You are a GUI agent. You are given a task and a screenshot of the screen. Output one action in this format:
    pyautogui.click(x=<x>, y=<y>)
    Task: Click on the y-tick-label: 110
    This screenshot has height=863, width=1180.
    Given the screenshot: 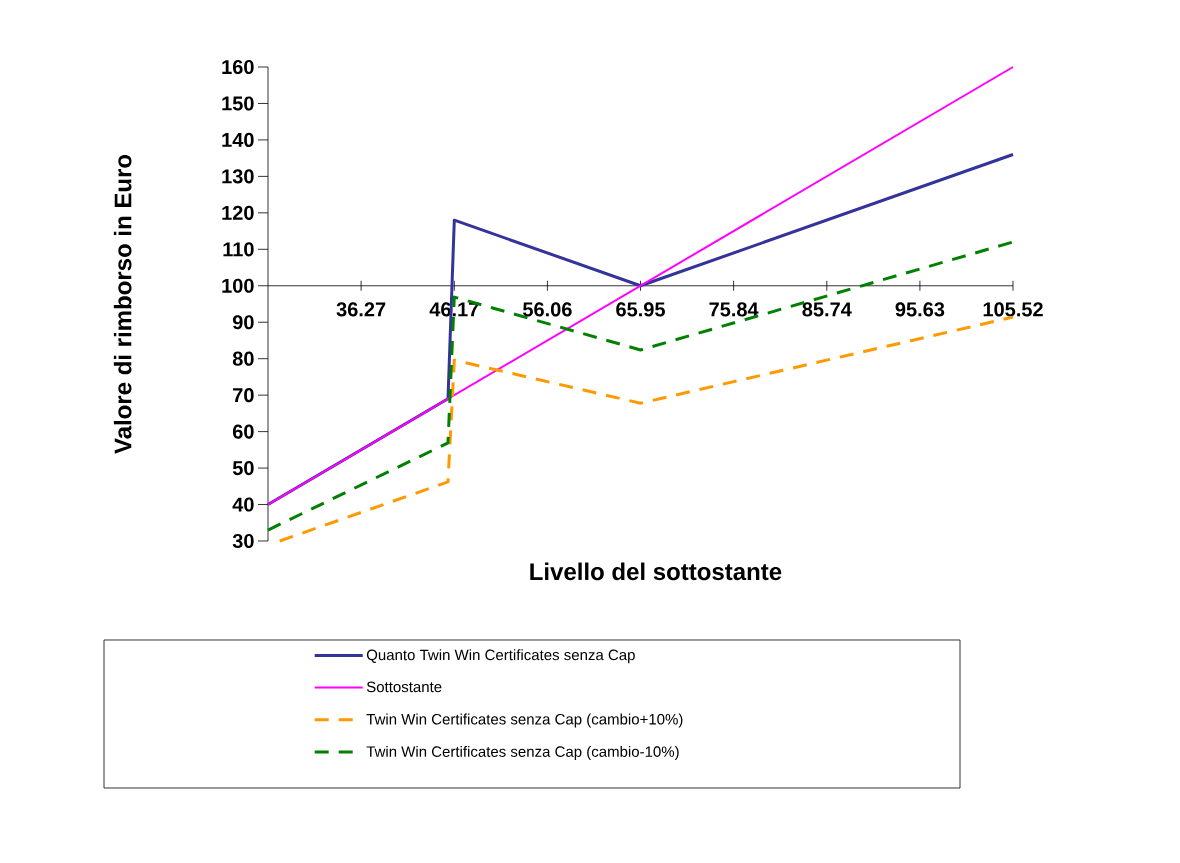 What is the action you would take?
    pyautogui.click(x=238, y=249)
    